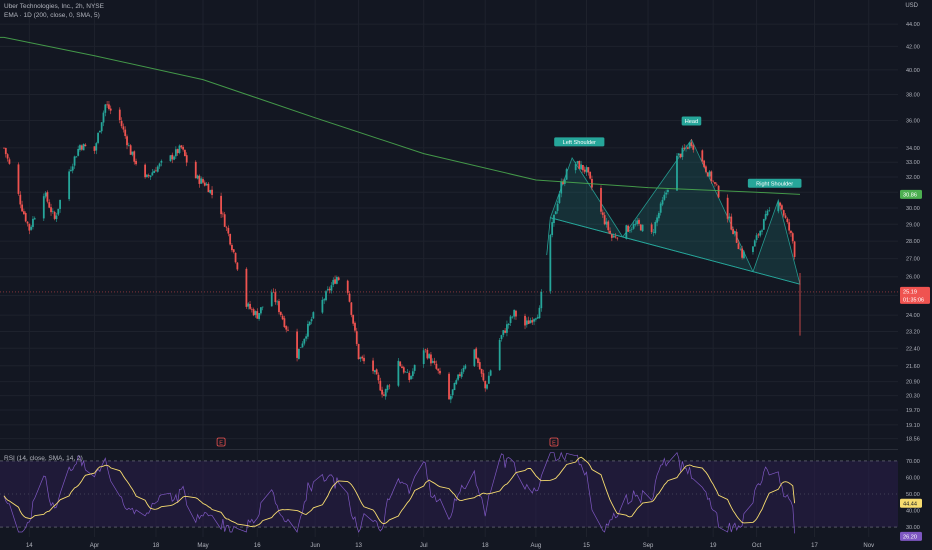 The height and width of the screenshot is (550, 932). I want to click on rsi-line, so click(399, 492).